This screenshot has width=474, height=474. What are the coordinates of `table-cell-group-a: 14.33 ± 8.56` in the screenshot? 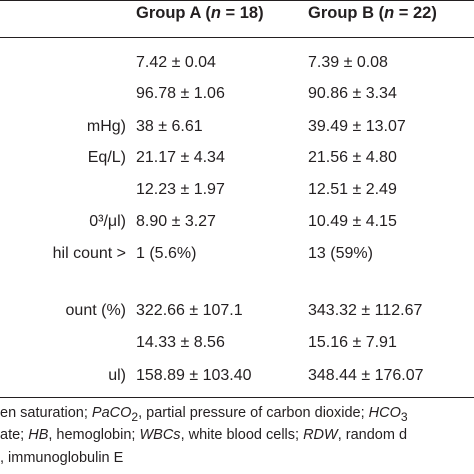 It's located at (180, 342).